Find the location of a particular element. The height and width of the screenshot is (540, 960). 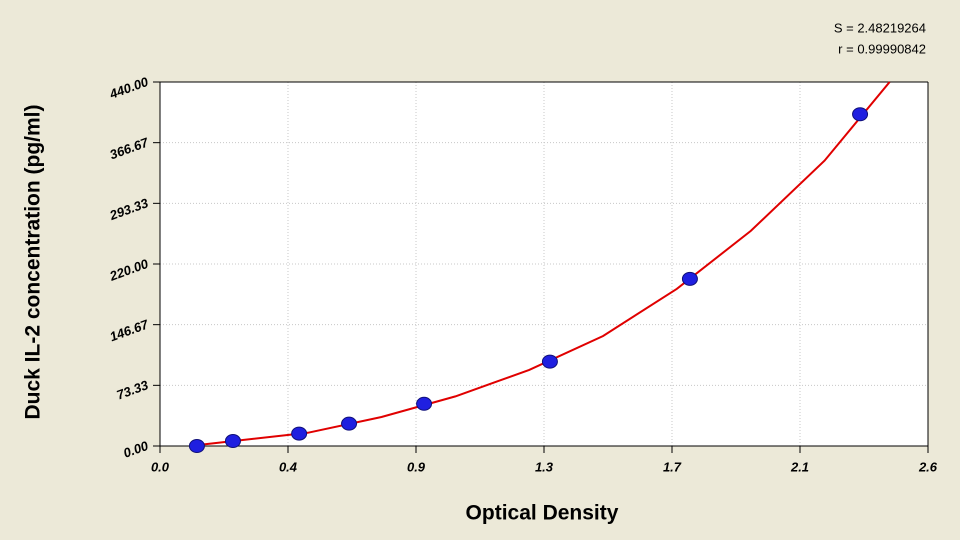

x-axis-title: Optical Density is located at coordinates (542, 513).